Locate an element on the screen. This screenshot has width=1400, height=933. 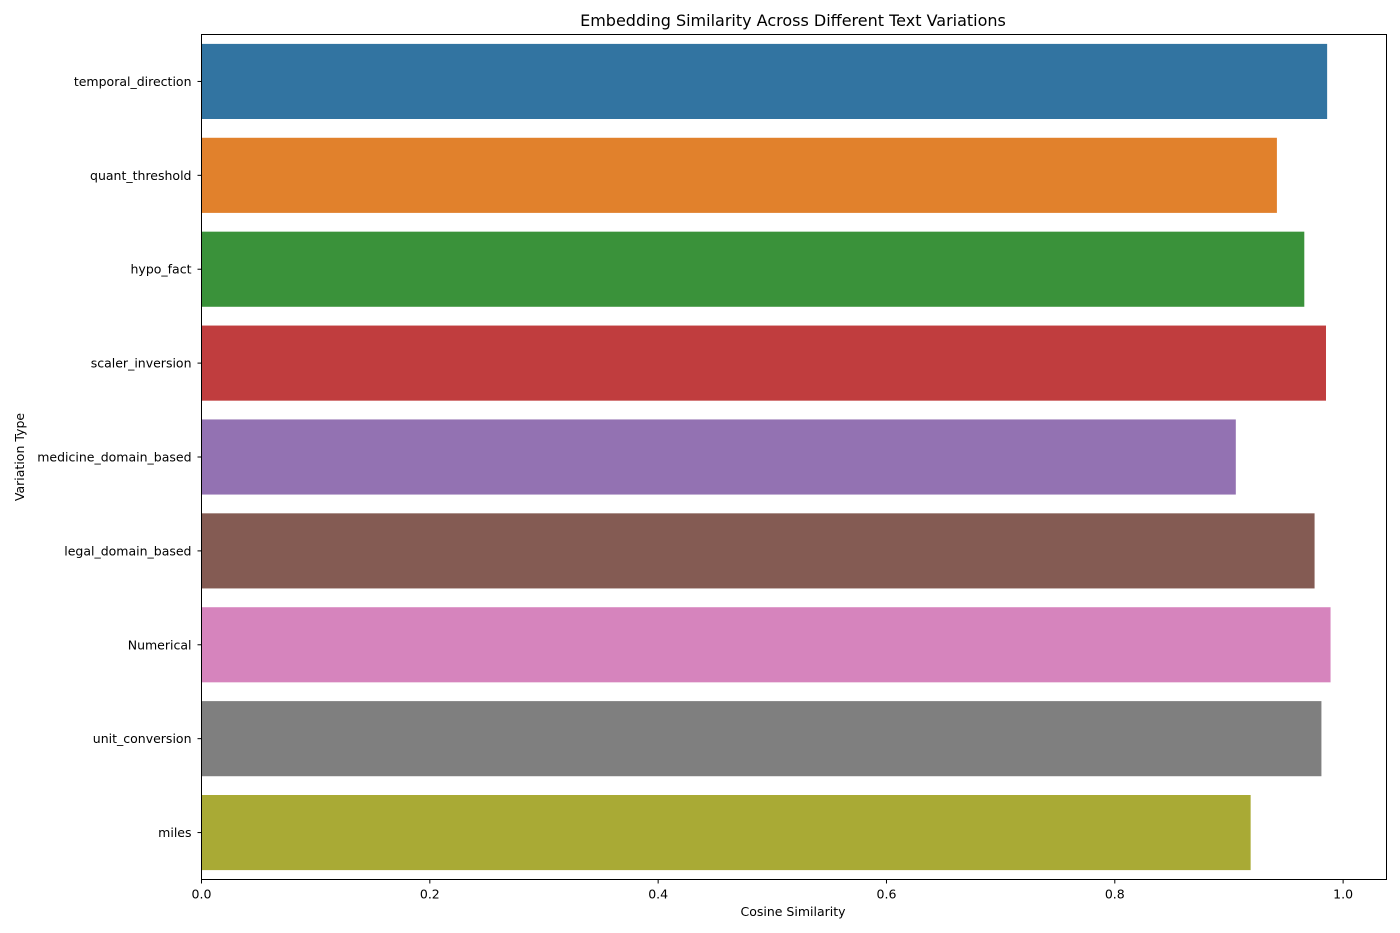
y-tick-label: hypo_fact is located at coordinates (161, 269).